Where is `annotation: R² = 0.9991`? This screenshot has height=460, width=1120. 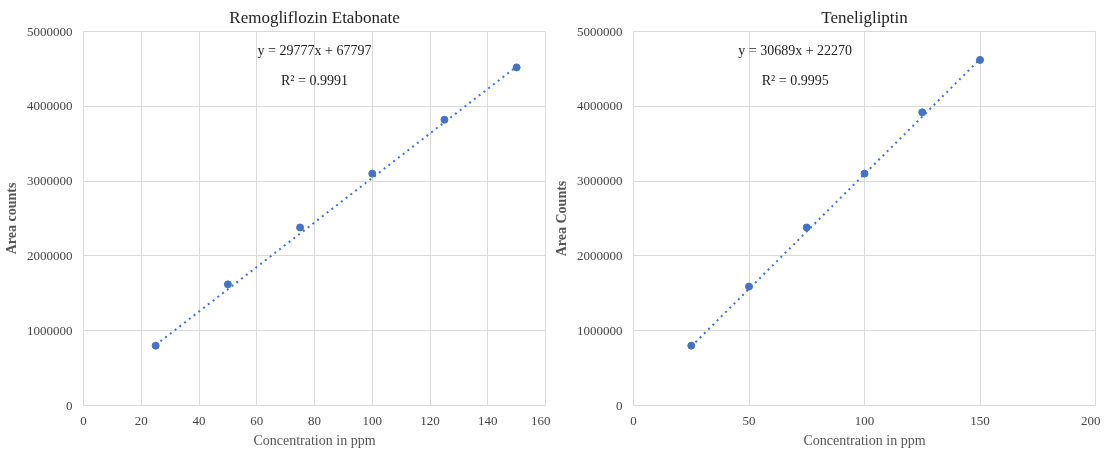 annotation: R² = 0.9991 is located at coordinates (314, 80).